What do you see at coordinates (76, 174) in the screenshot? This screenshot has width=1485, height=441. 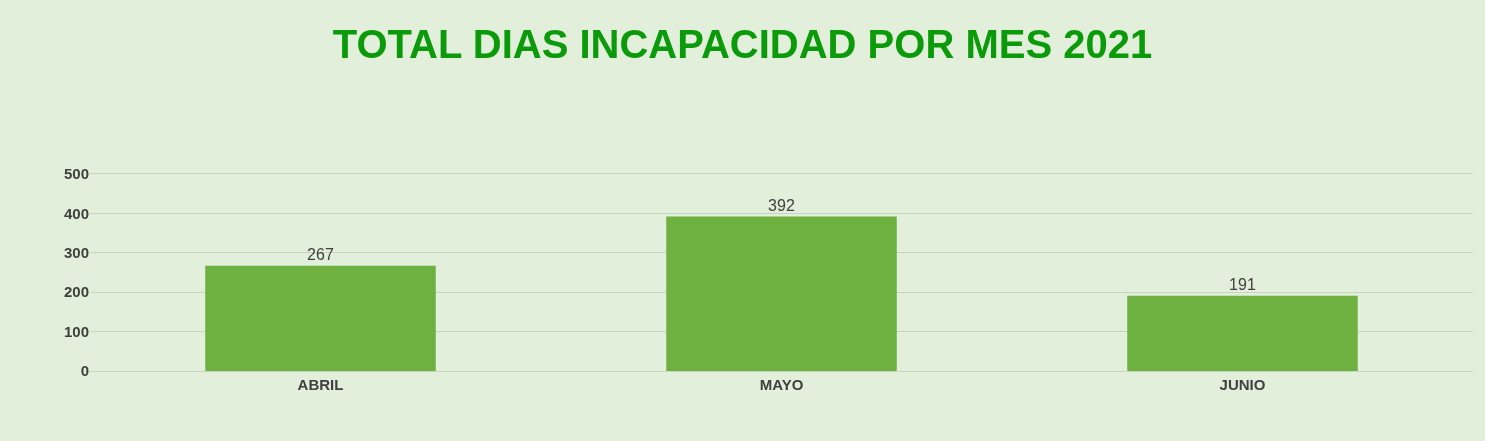 I see `y-tick-label: 500` at bounding box center [76, 174].